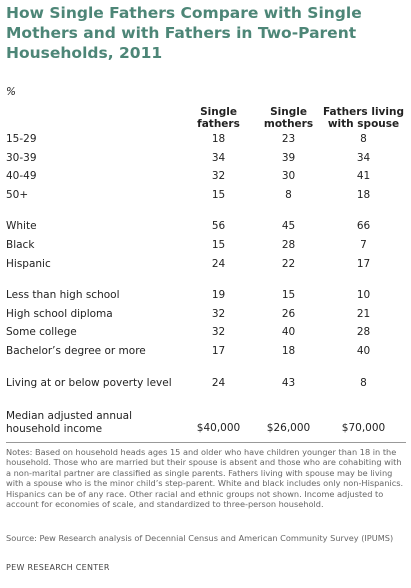 This screenshot has width=411, height=588. Describe the element at coordinates (206, 314) in the screenshot. I see `table-row: High school diploma 32 26 21` at that location.